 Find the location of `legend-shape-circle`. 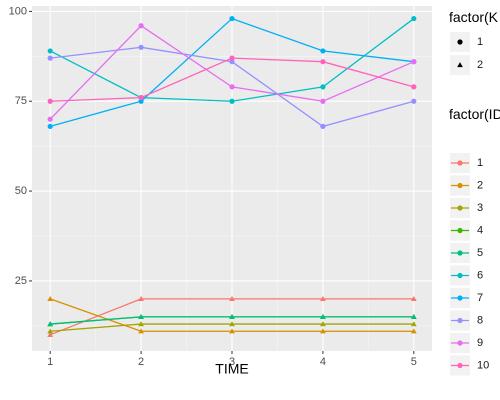

legend-shape-circle is located at coordinates (460, 42).